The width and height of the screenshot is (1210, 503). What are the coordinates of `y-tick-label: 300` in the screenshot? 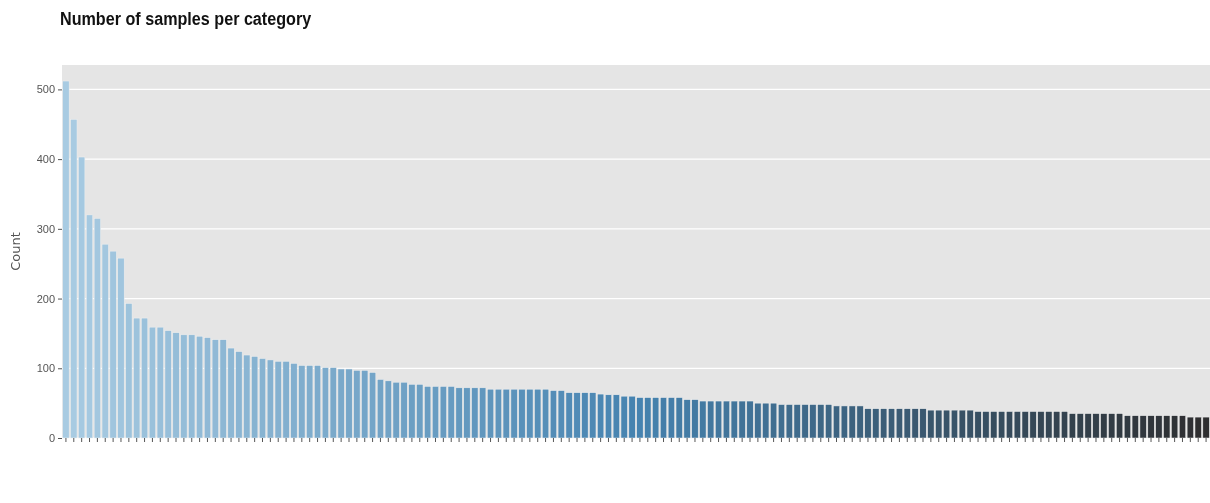 It's located at (45, 228).